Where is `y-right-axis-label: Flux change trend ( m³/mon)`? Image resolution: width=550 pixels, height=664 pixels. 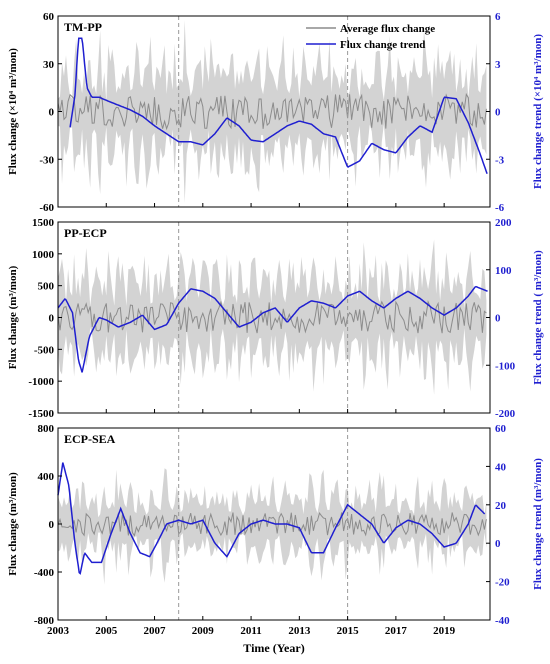 y-right-axis-label: Flux change trend ( m³/mon) is located at coordinates (538, 317).